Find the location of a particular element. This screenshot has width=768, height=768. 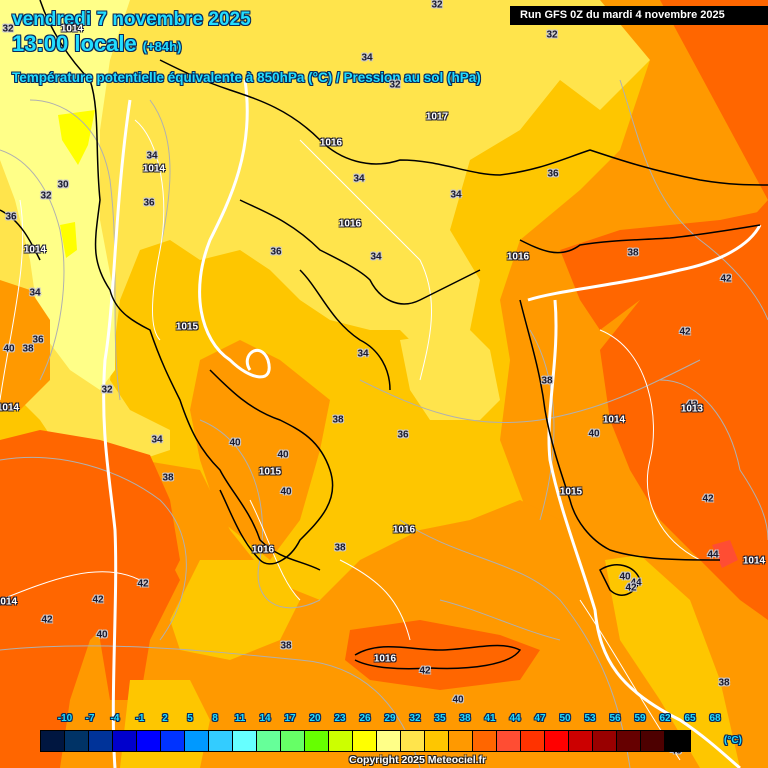

colorbar-tick-label: 47 is located at coordinates (540, 718).